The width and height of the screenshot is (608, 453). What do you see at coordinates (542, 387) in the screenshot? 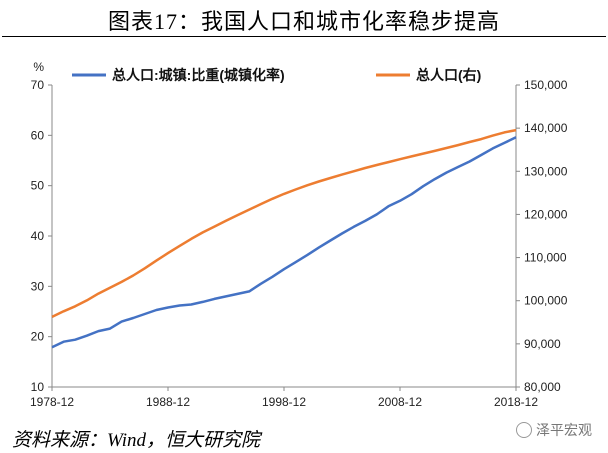
I see `y-right-tick-label: 80,000` at bounding box center [542, 387].